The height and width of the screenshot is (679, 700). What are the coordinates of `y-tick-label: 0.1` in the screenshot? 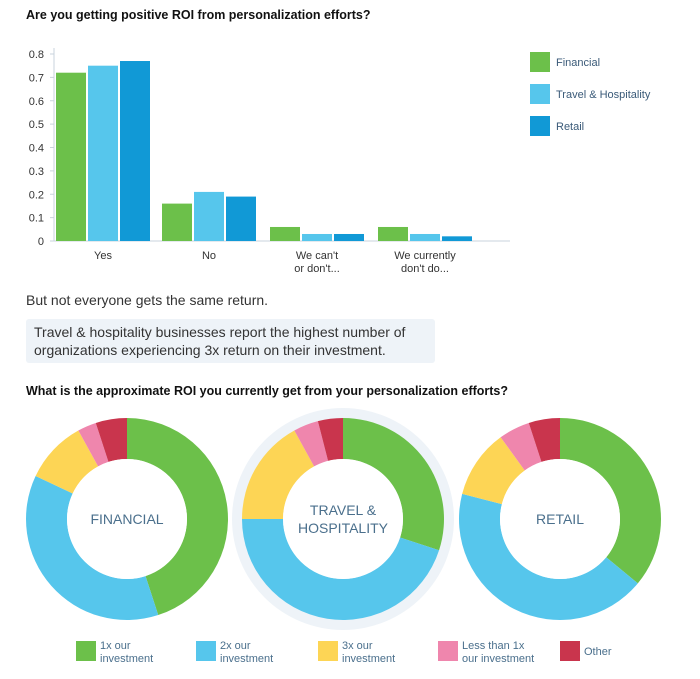 It's located at (36, 219).